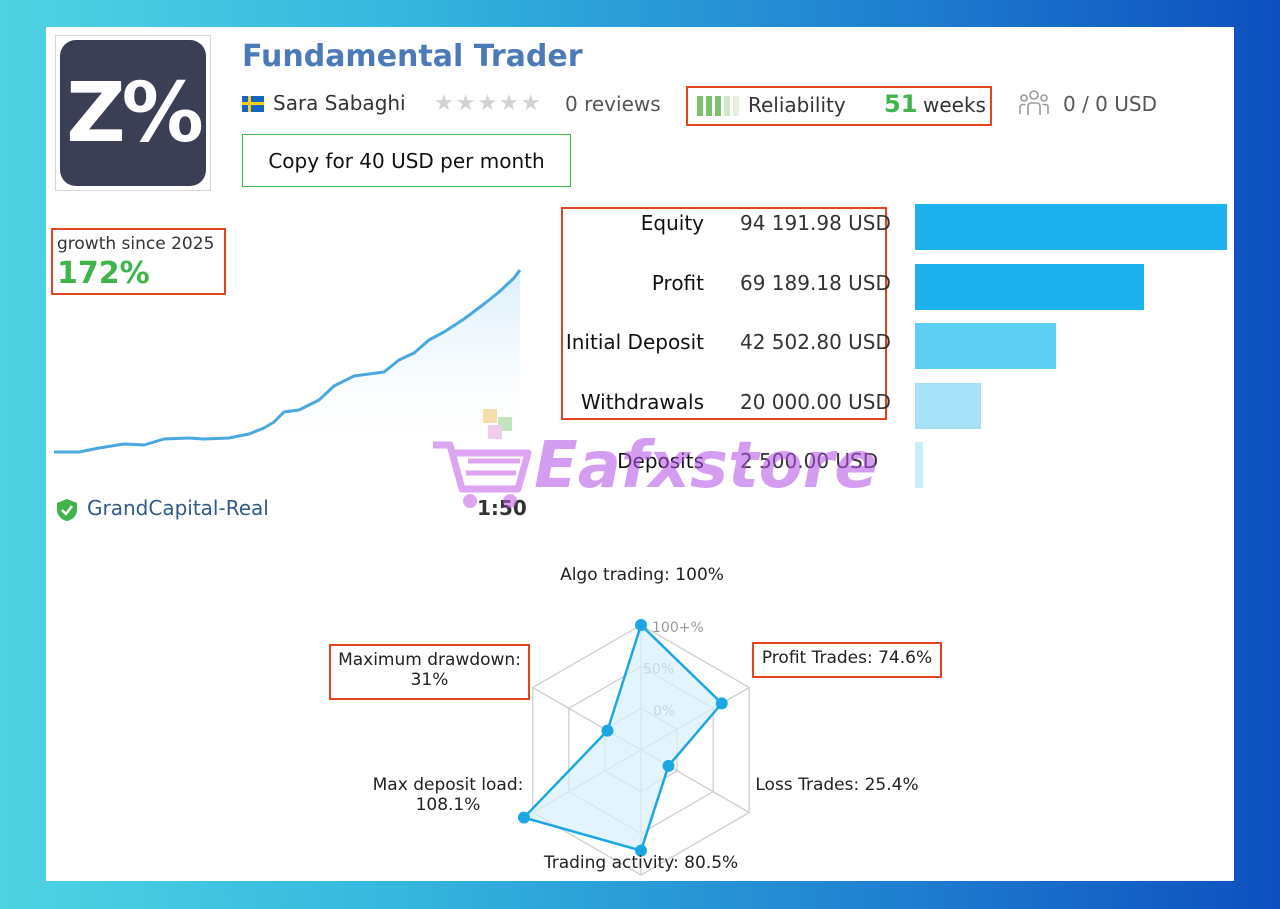 This screenshot has width=1280, height=909. Describe the element at coordinates (847, 660) in the screenshot. I see `radar-label-profit: Profit Trades: 74.6%` at that location.